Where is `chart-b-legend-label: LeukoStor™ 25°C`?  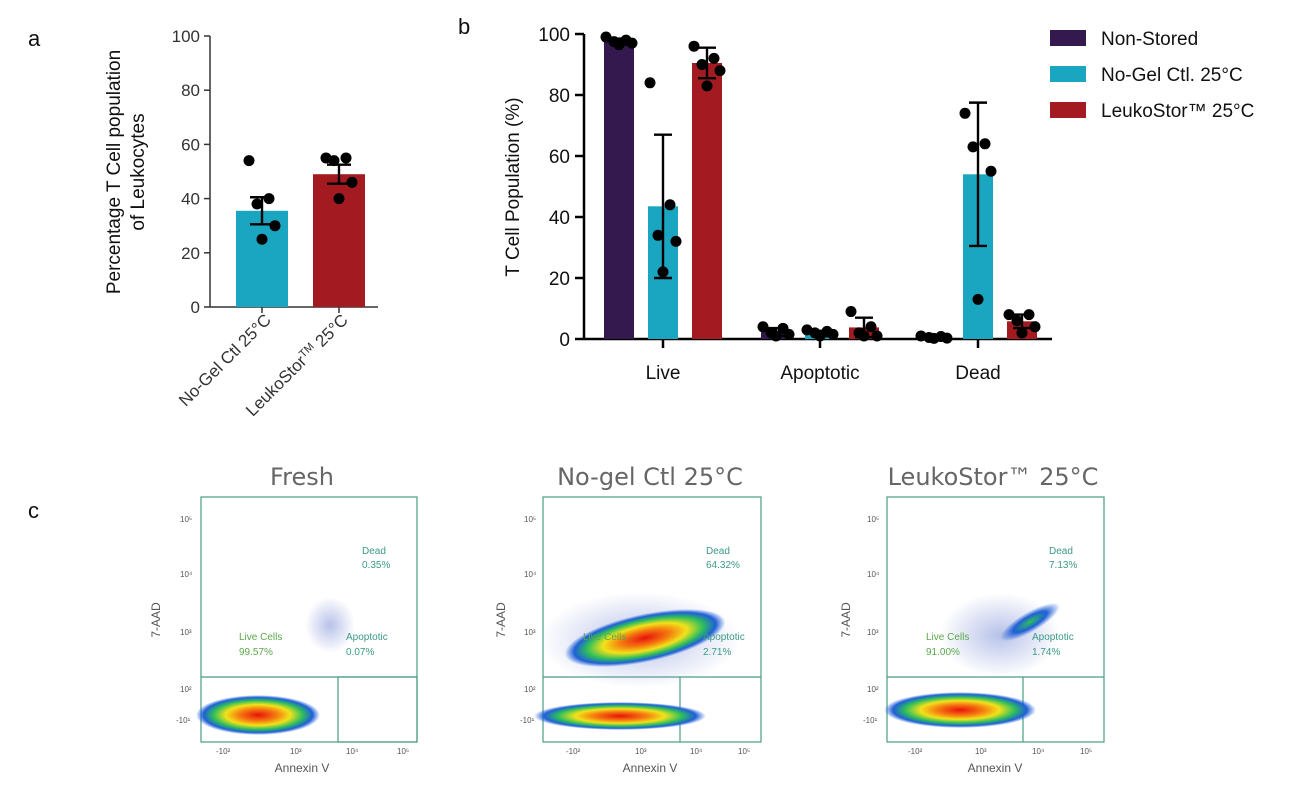
chart-b-legend-label: LeukoStor™ 25°C is located at coordinates (1177, 111).